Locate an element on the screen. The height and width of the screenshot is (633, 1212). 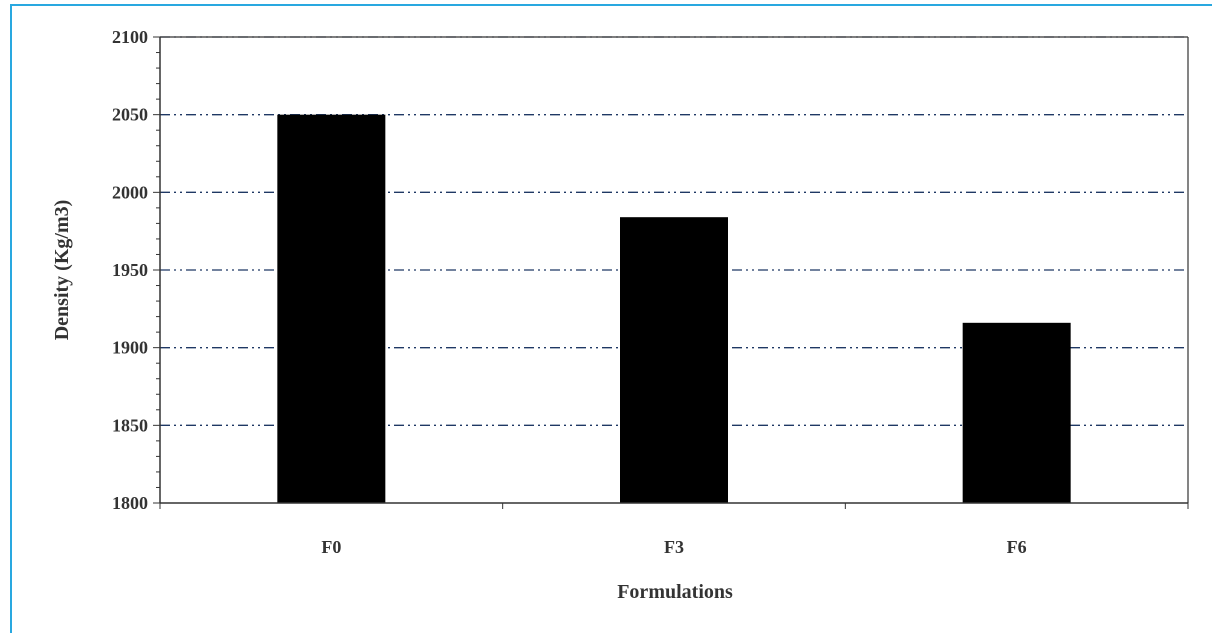
y-tick-labels: 1800 1850 1900 1950 2000 2050 2100 is located at coordinates (130, 270).